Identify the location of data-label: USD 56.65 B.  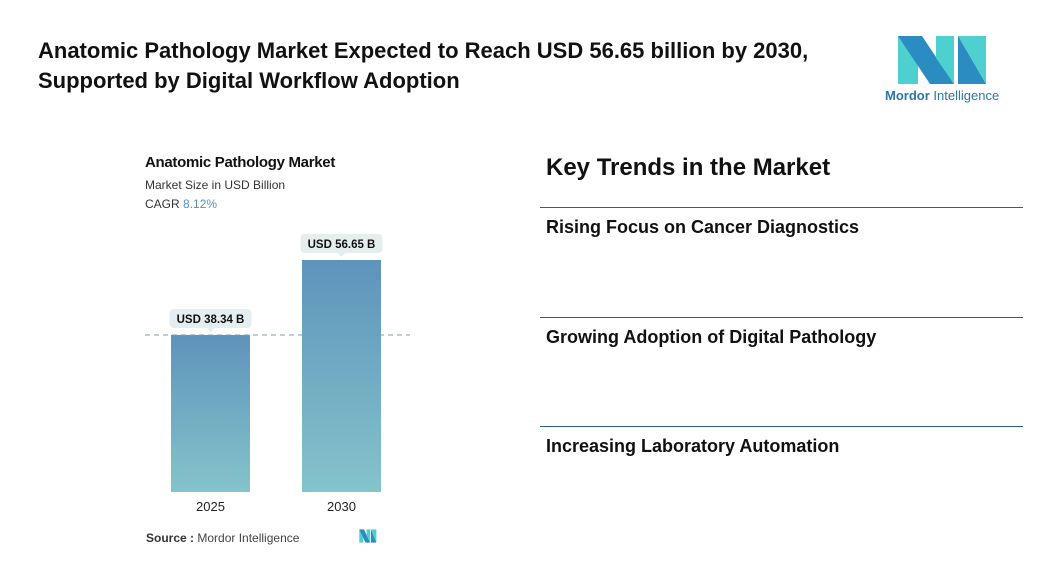
(342, 245).